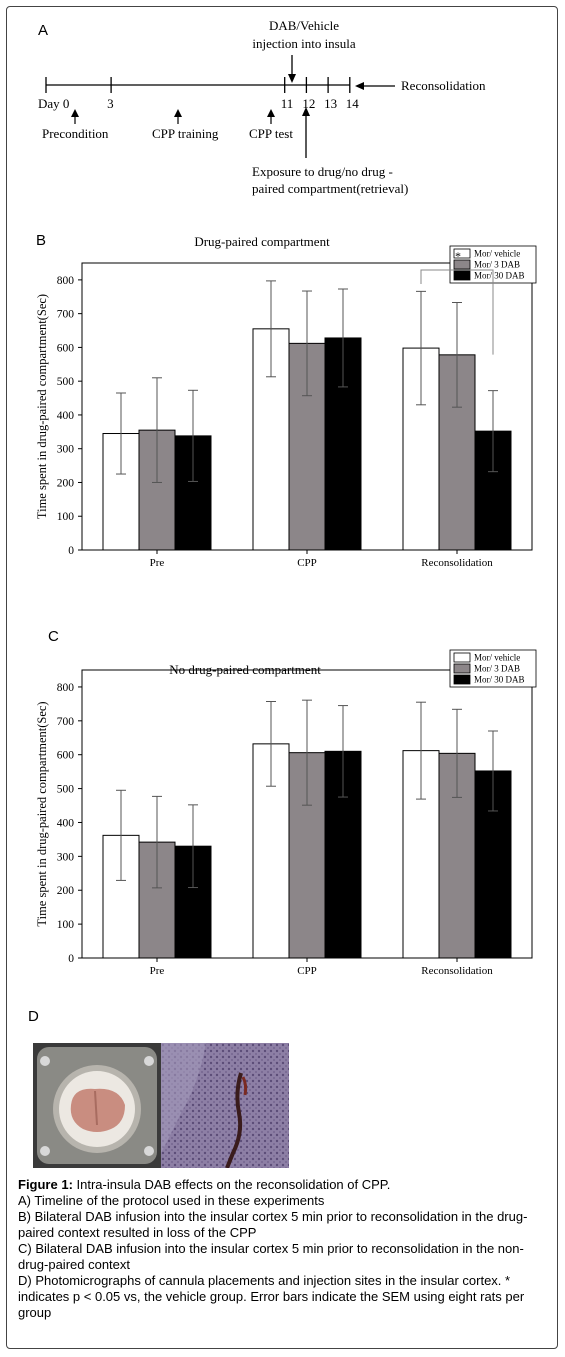  I want to click on injection-label-1: DAB/Vehicle, so click(304, 25).